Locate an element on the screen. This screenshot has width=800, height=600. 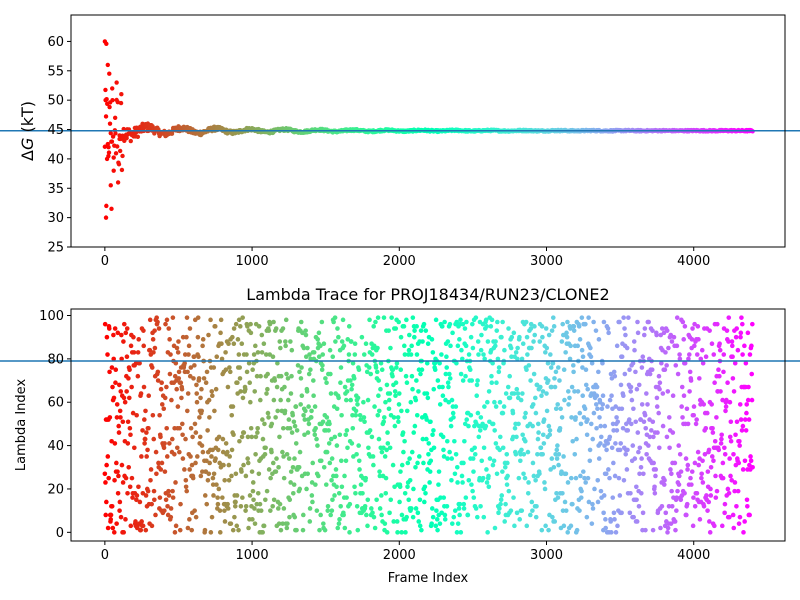
lambda-trace-x-axis-label: Frame Index is located at coordinates (428, 578).